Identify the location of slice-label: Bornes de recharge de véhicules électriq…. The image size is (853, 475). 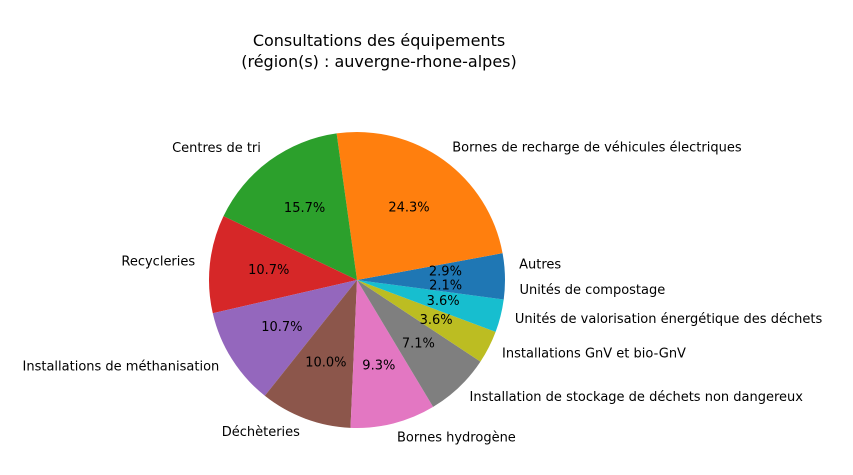
(597, 147).